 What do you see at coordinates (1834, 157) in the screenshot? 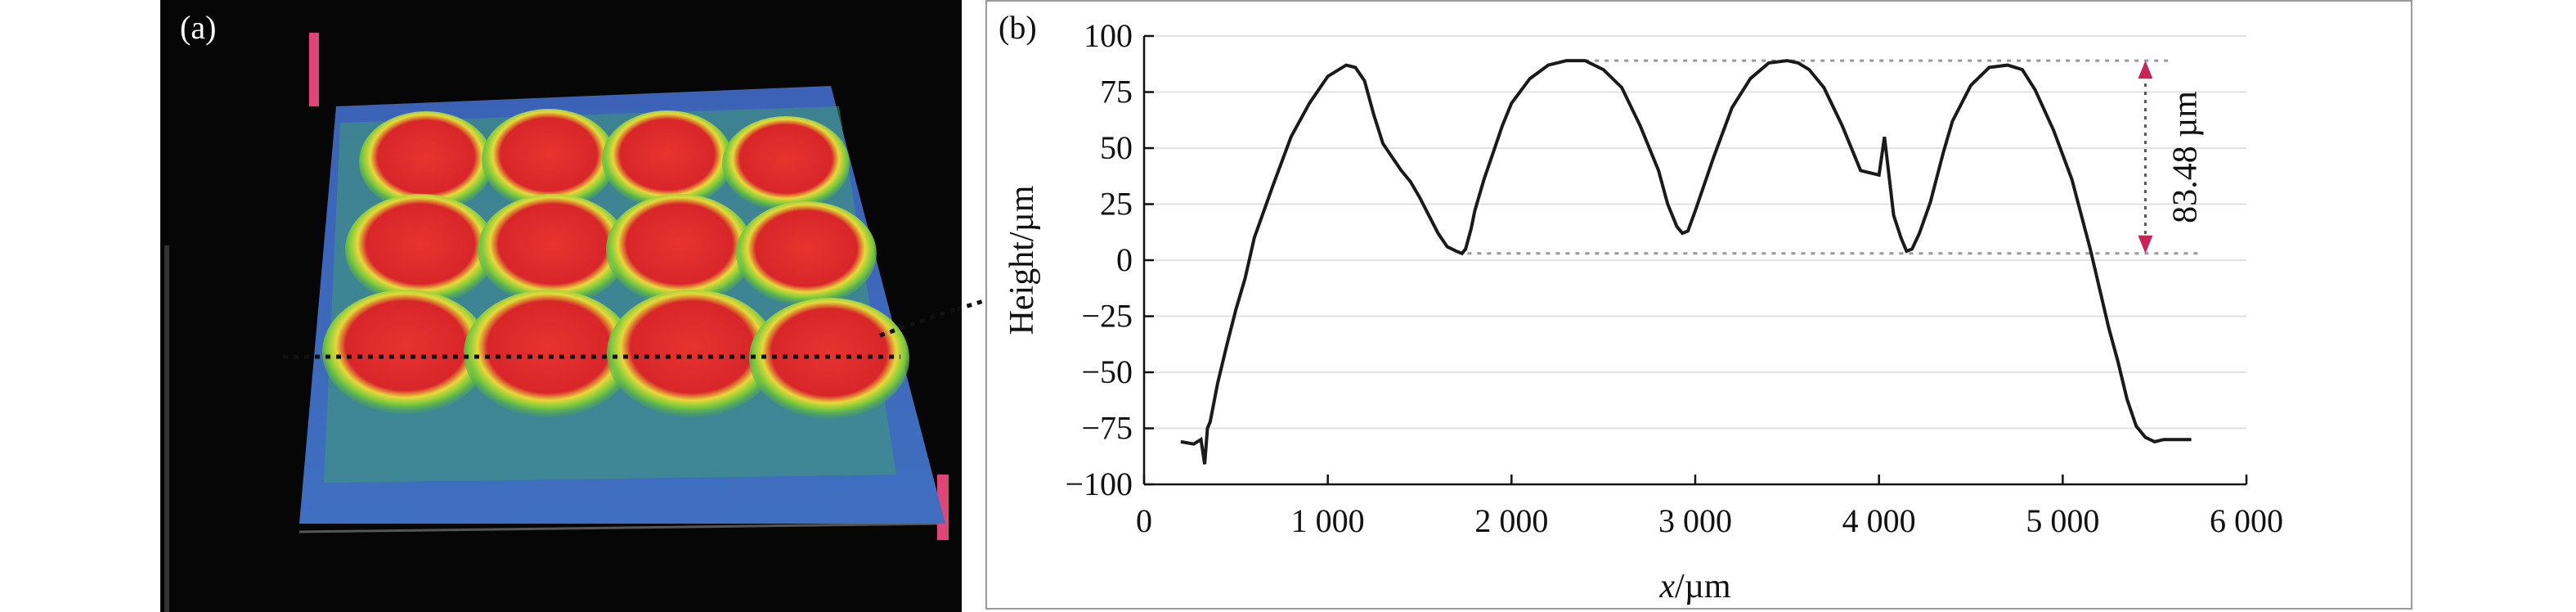
I see `reference-layer` at bounding box center [1834, 157].